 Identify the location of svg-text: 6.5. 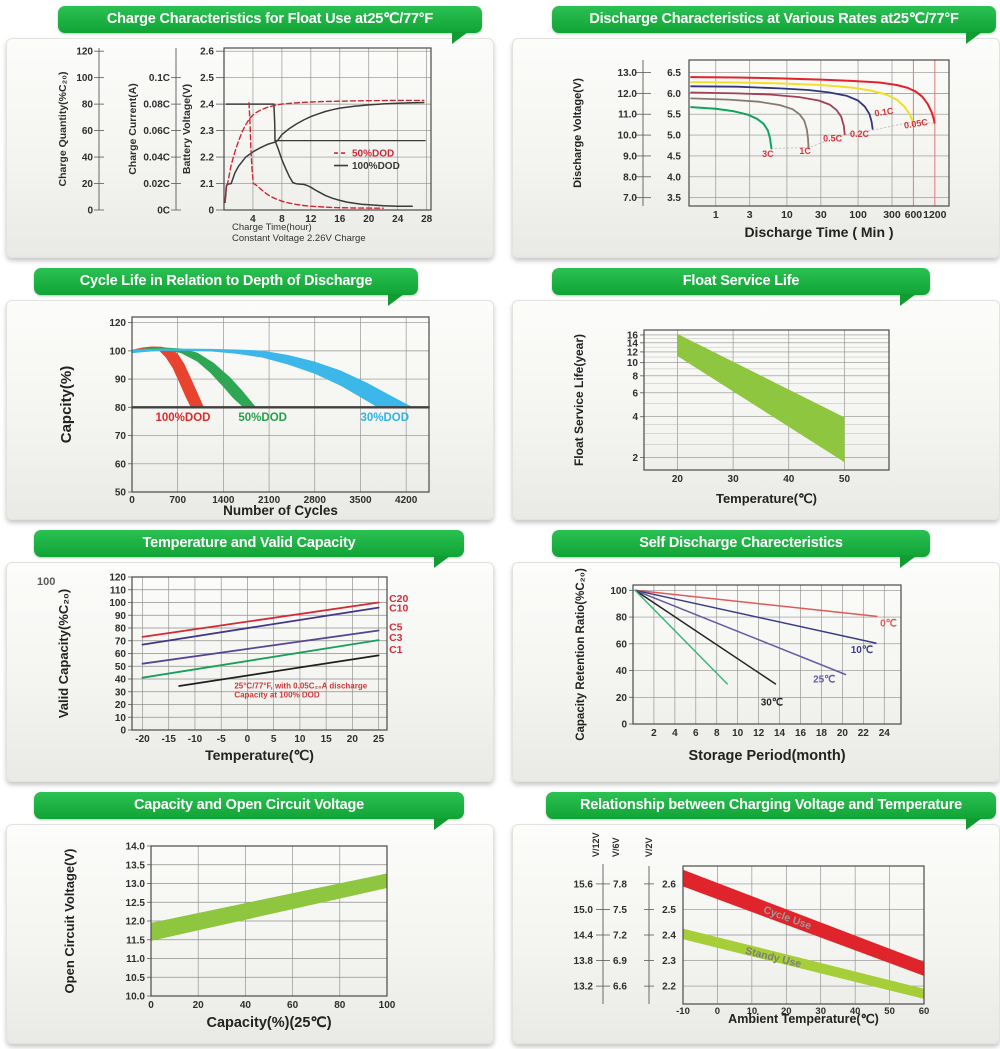
(674, 73).